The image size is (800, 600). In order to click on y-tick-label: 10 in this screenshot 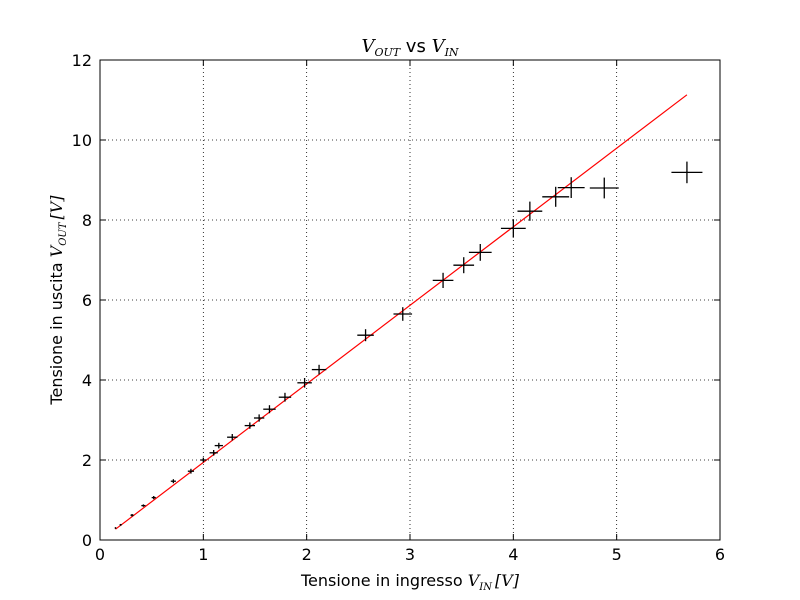, I will do `click(82, 140)`.